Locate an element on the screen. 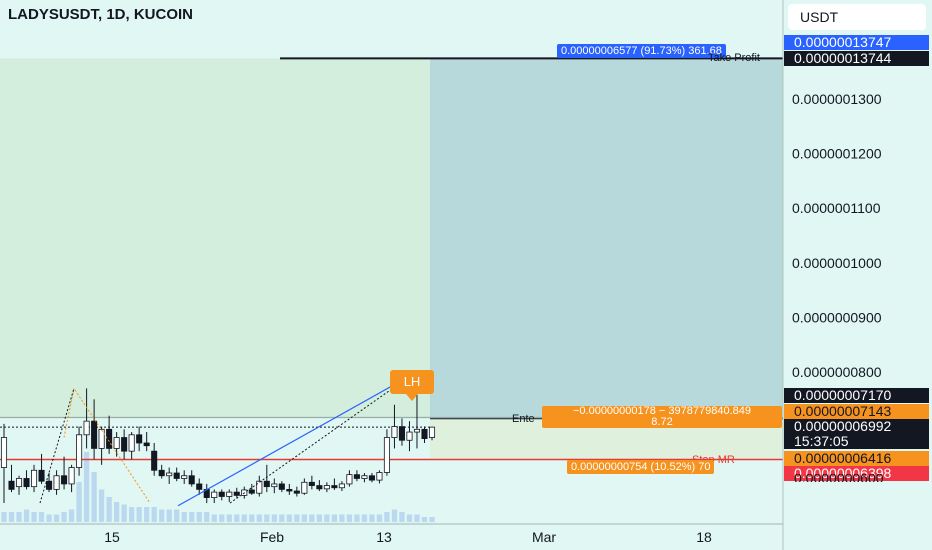 The height and width of the screenshot is (550, 932). currency-selector: USDT is located at coordinates (857, 17).